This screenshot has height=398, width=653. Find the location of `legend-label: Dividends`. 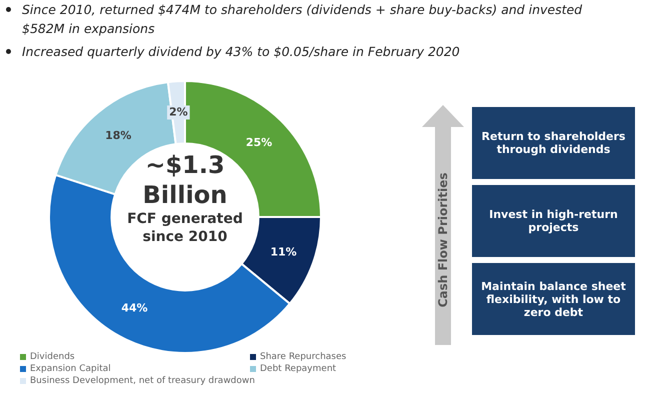

legend-label: Dividends is located at coordinates (52, 357).